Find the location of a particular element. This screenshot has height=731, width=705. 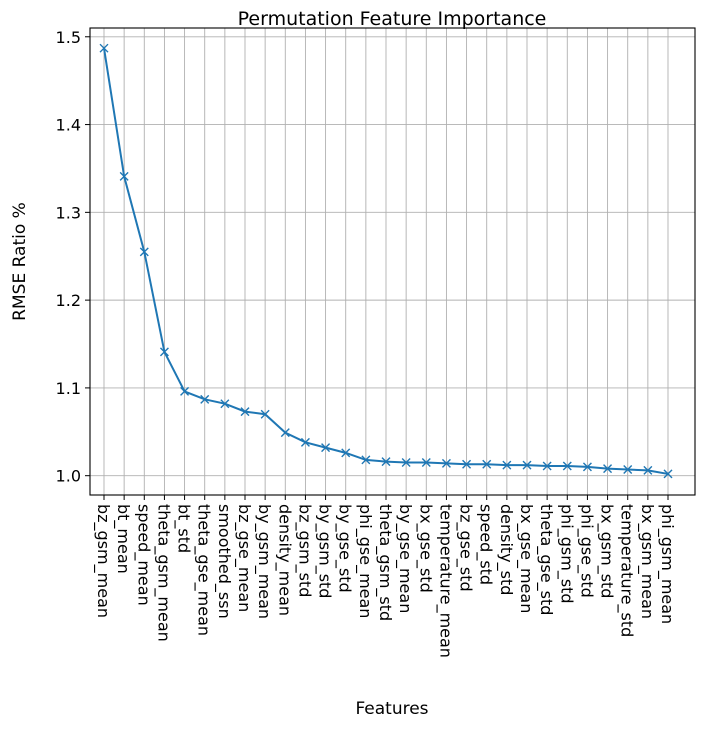

y-tick-label: 1.4 is located at coordinates (68, 125).